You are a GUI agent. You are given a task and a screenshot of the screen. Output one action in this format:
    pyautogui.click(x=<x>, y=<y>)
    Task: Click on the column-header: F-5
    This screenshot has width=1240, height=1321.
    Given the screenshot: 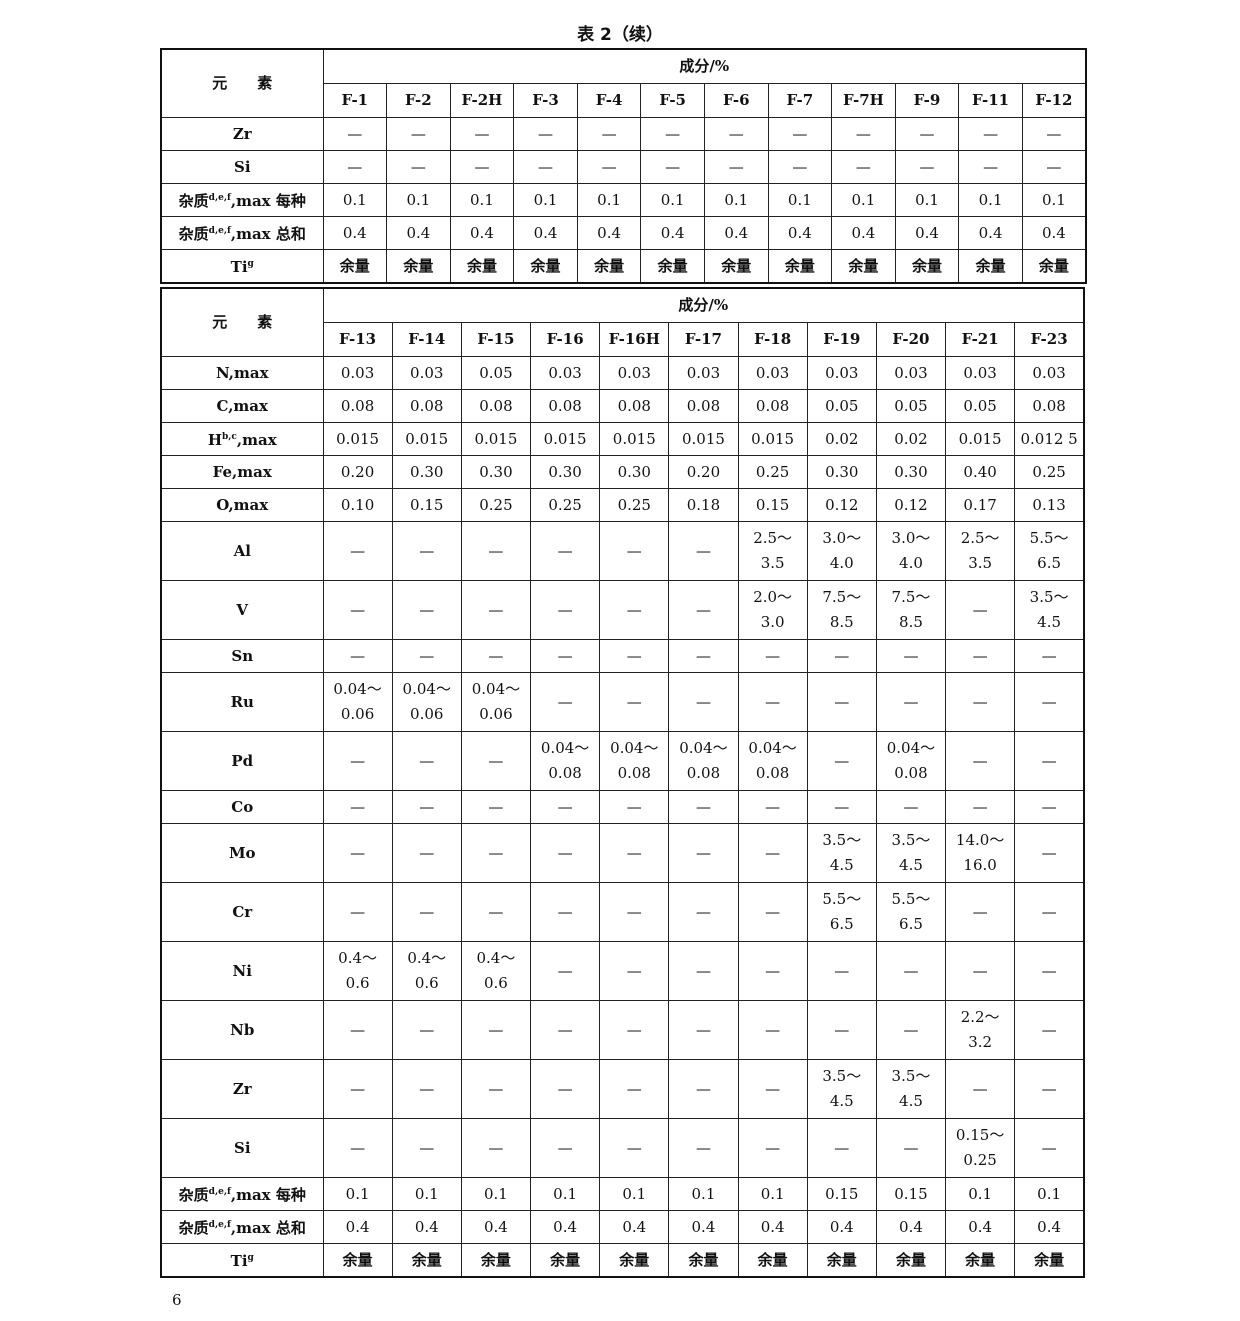 What is the action you would take?
    pyautogui.click(x=672, y=100)
    